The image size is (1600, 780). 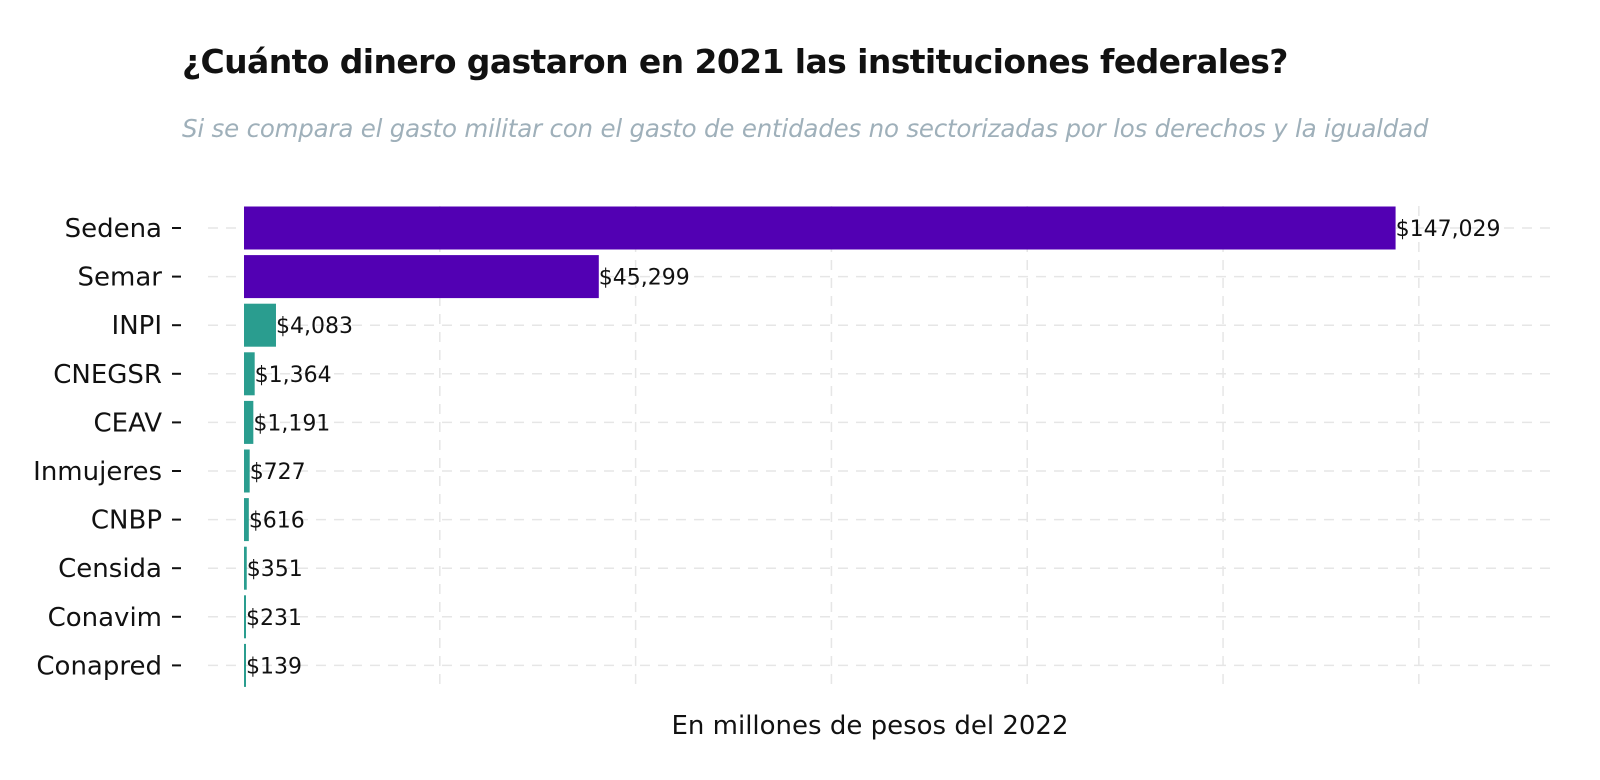 What do you see at coordinates (1448, 229) in the screenshot?
I see `value-label: $147,029` at bounding box center [1448, 229].